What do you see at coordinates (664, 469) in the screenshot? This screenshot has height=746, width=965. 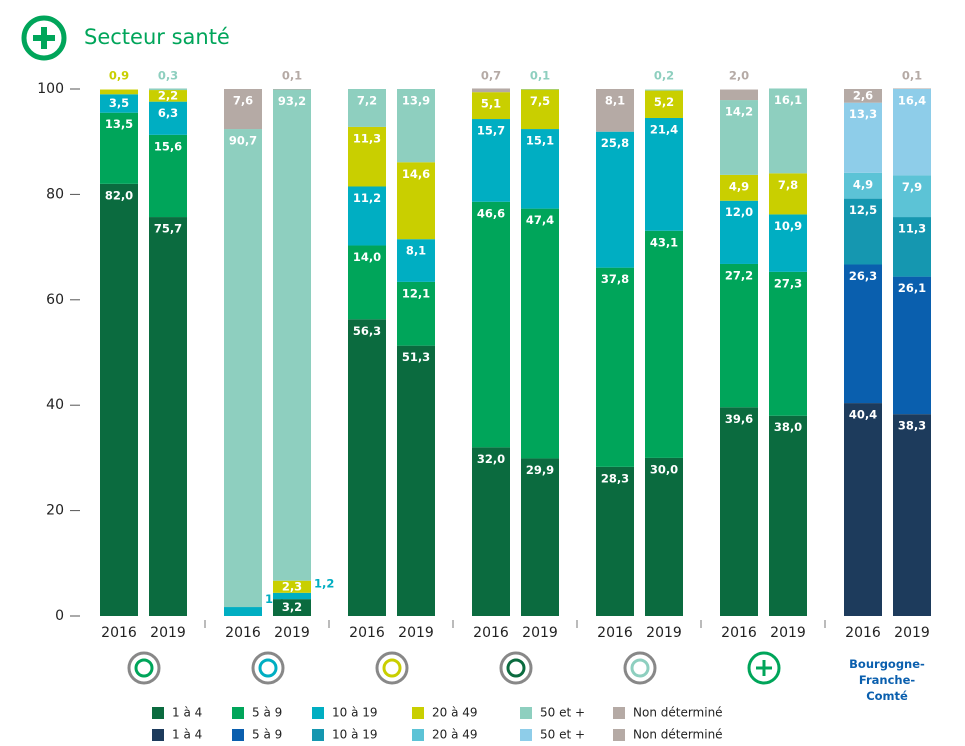 I see `value-label: 30,0` at bounding box center [664, 469].